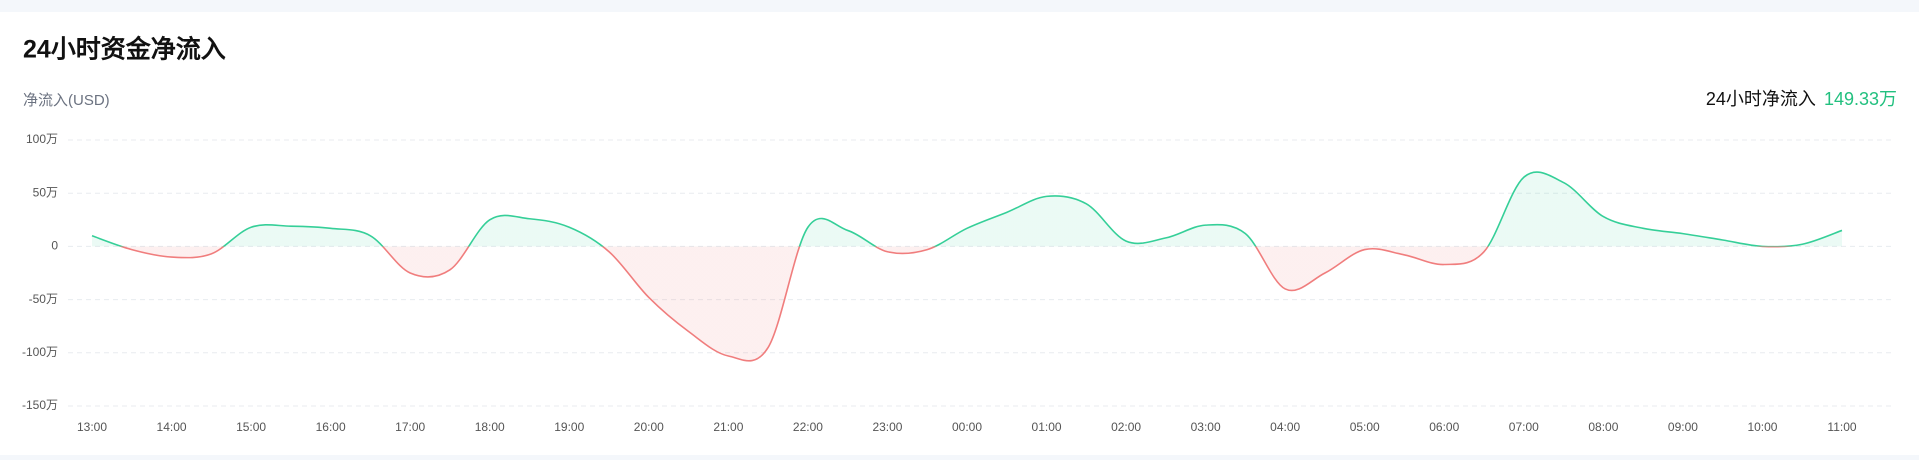  Describe the element at coordinates (1683, 427) in the screenshot. I see `x-tick-label: 09:00` at that location.